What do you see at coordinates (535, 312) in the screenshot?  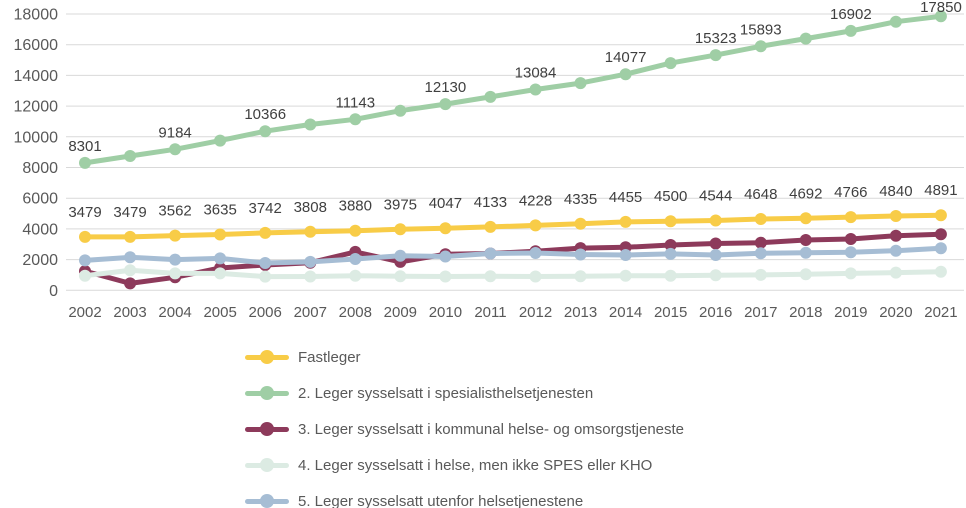 I see `x-tick-label: 2012` at bounding box center [535, 312].